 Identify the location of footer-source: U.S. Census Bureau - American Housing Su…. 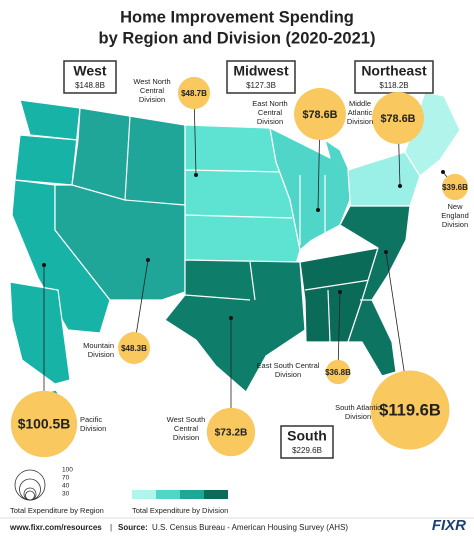
(250, 527).